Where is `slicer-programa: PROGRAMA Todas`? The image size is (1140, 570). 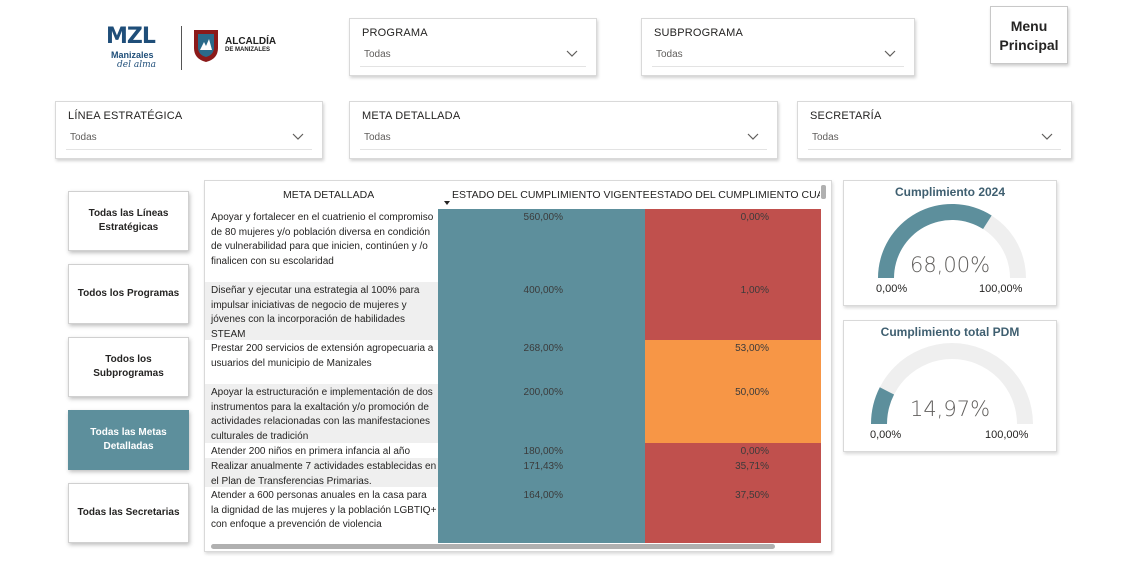 slicer-programa: PROGRAMA Todas is located at coordinates (473, 47).